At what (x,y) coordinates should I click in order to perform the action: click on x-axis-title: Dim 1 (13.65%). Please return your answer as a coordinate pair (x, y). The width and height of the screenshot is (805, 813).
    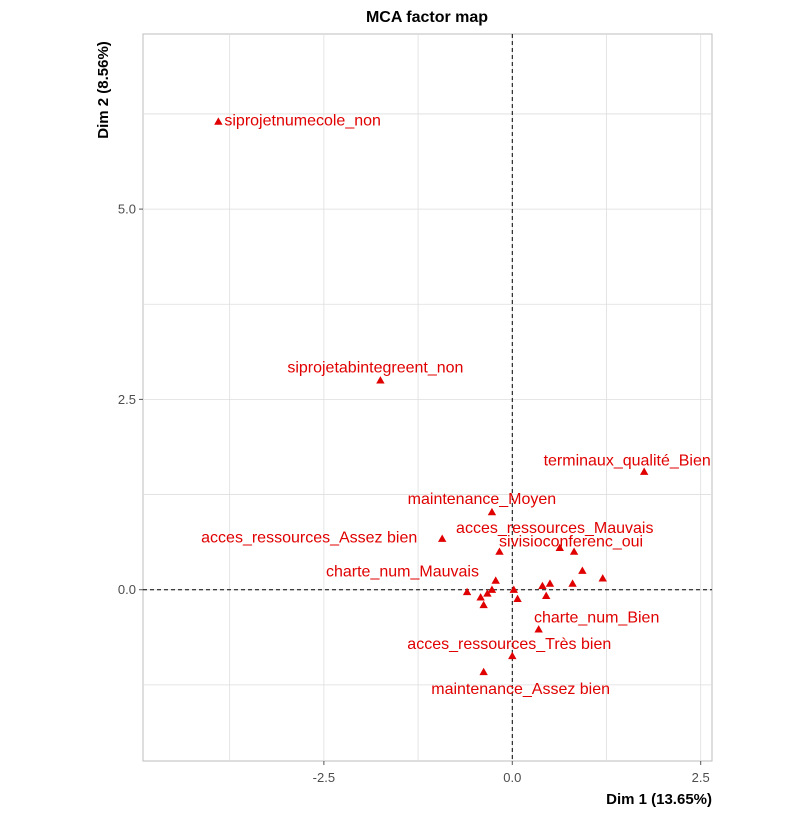
    Looking at the image, I should click on (659, 799).